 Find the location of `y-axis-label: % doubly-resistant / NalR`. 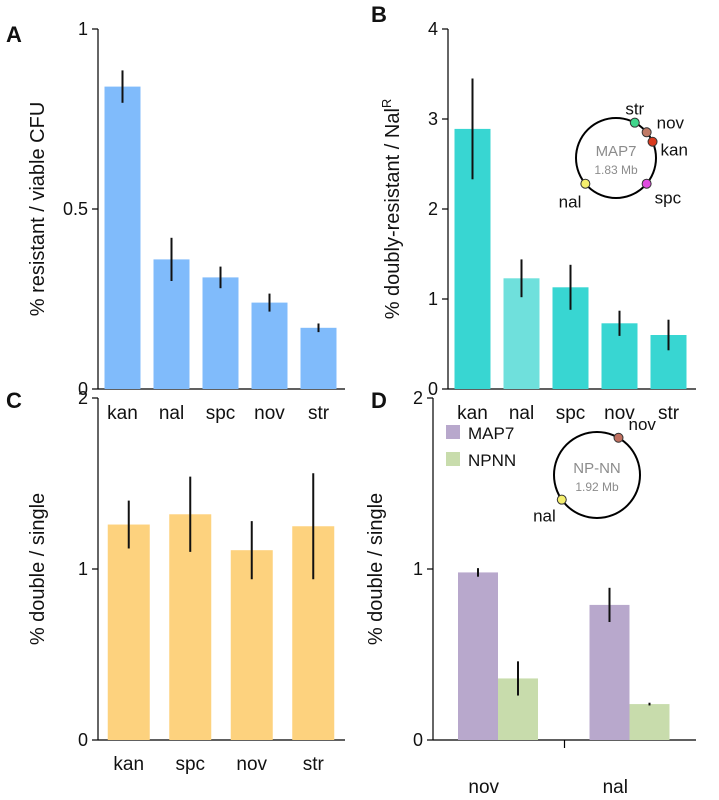

y-axis-label: % doubly-resistant / NalR is located at coordinates (391, 209).